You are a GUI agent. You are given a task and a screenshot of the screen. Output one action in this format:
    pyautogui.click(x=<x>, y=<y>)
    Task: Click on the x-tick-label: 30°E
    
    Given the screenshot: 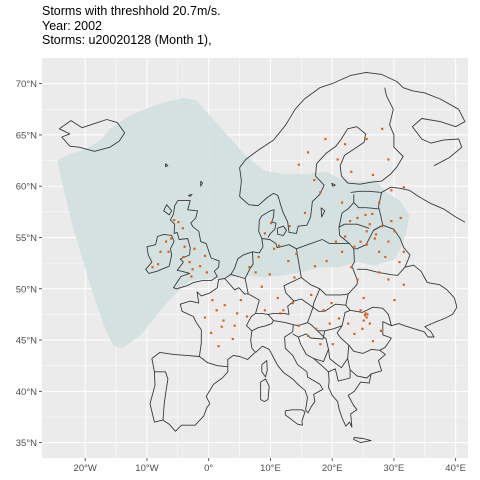 What is the action you would take?
    pyautogui.click(x=394, y=468)
    